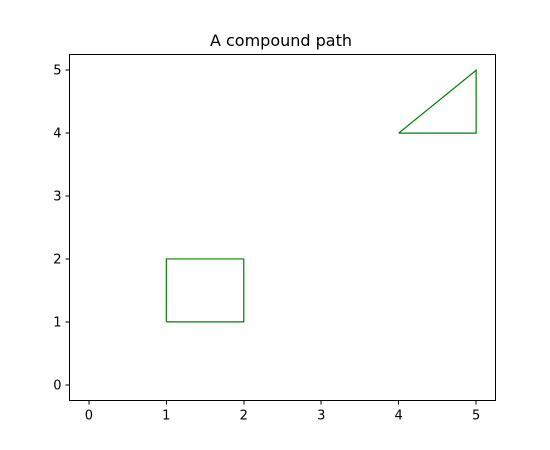 The width and height of the screenshot is (550, 450). I want to click on y-tick-label-2: 2, so click(57, 259).